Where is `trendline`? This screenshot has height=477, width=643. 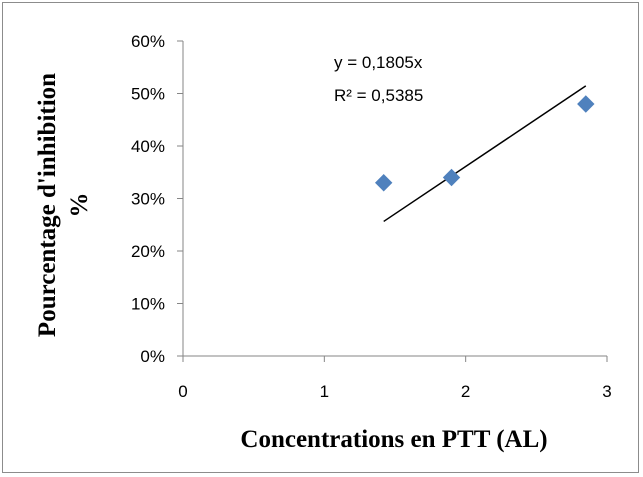 trendline is located at coordinates (485, 154).